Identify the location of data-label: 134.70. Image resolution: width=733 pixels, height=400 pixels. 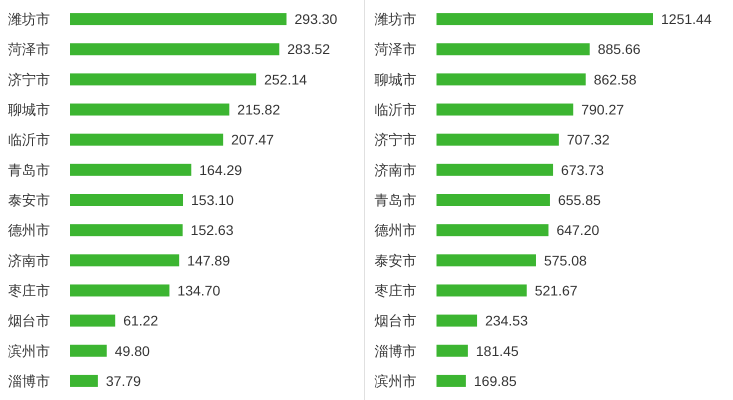
(198, 290).